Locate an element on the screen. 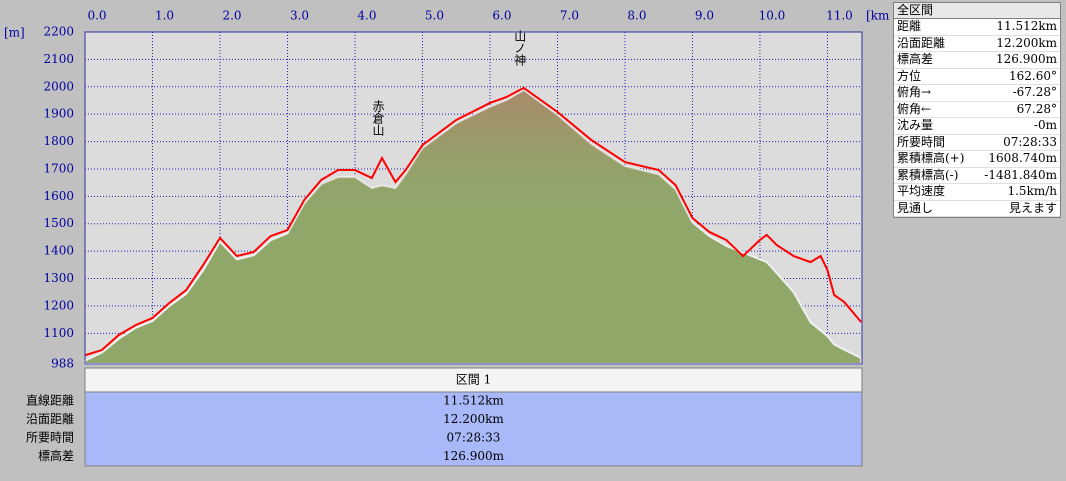  y-tick-label: 2000 is located at coordinates (58, 86).